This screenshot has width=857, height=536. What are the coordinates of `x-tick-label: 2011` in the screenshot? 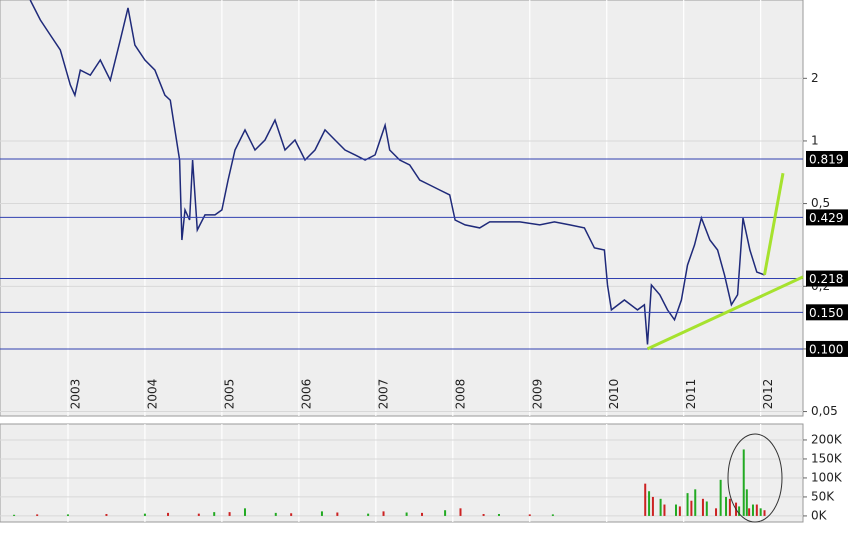 It's located at (691, 394).